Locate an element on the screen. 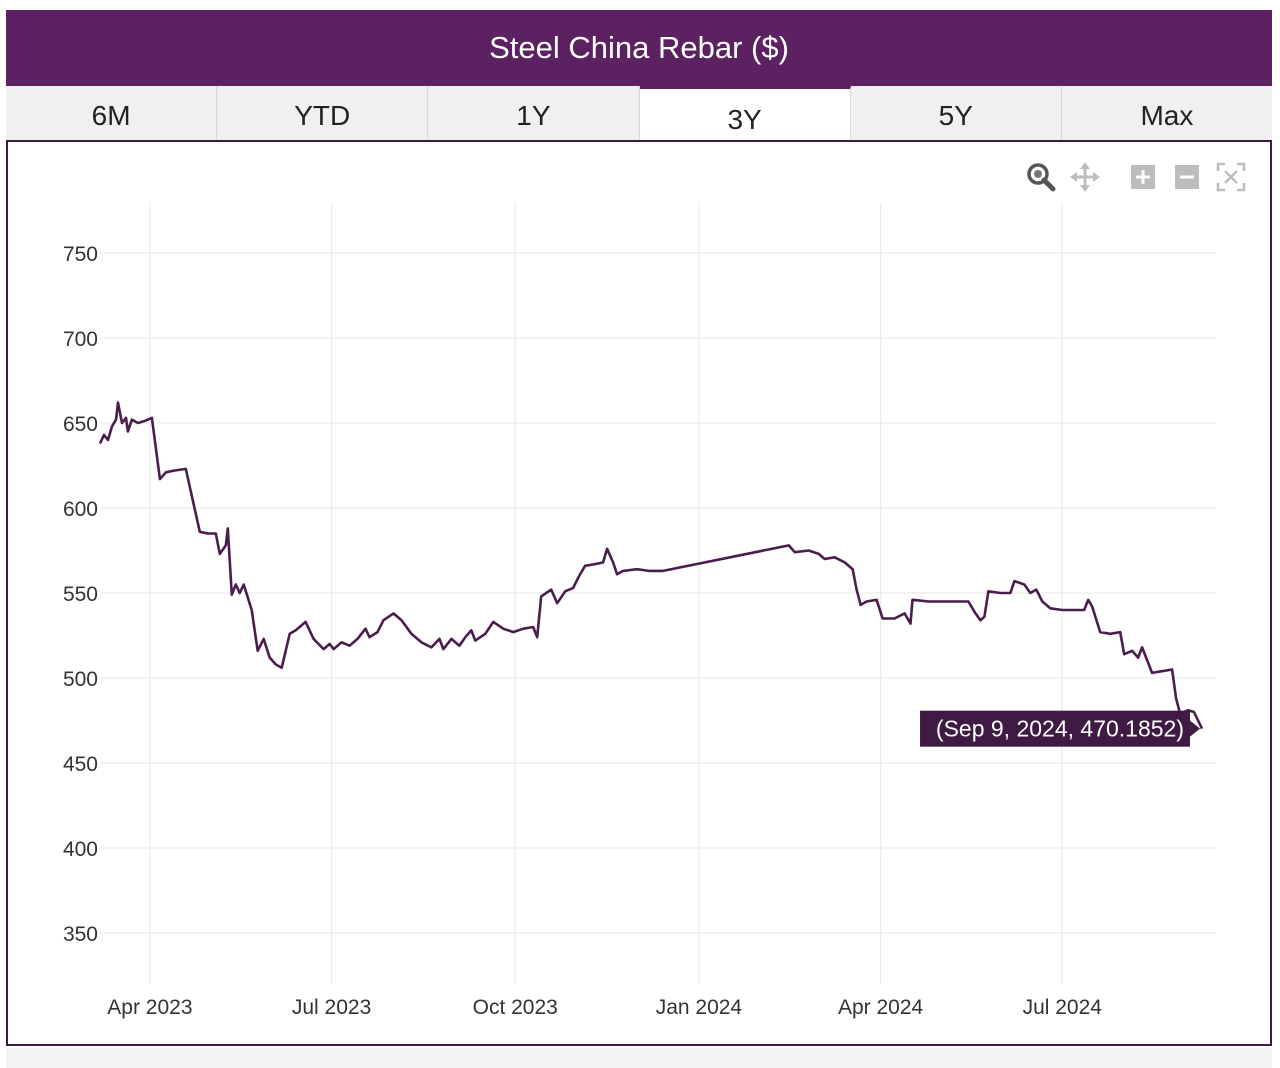 The width and height of the screenshot is (1280, 1068). tab-6m: 6M is located at coordinates (112, 113).